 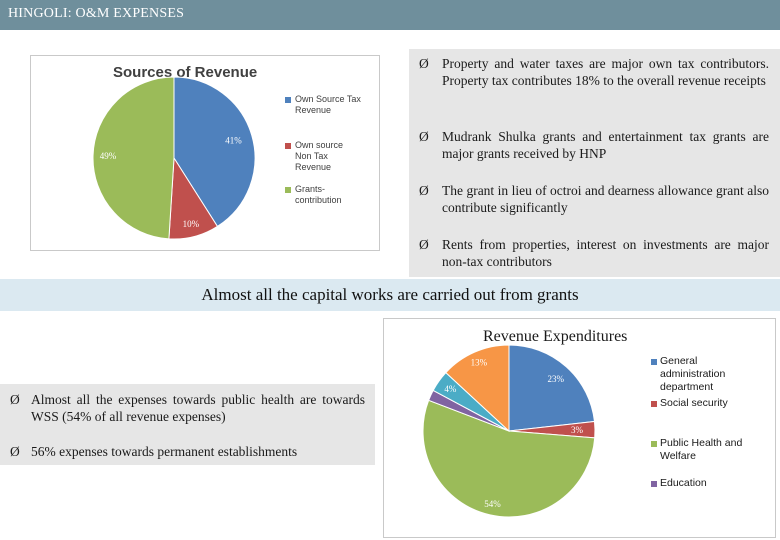 What do you see at coordinates (311, 156) in the screenshot?
I see `legend-label-non-tax-2: Non Tax` at bounding box center [311, 156].